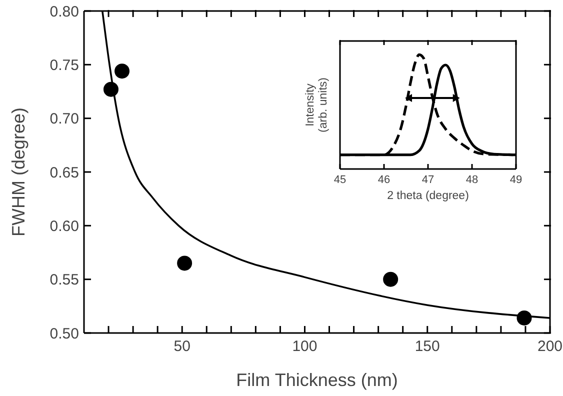  I want to click on y-tick-label: 0.60, so click(64, 226).